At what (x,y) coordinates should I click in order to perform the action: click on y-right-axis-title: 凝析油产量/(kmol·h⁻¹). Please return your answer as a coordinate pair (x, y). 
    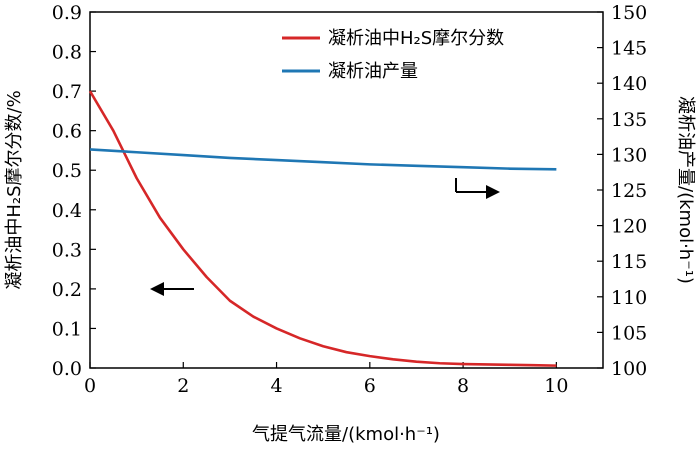
    Looking at the image, I should click on (685, 190).